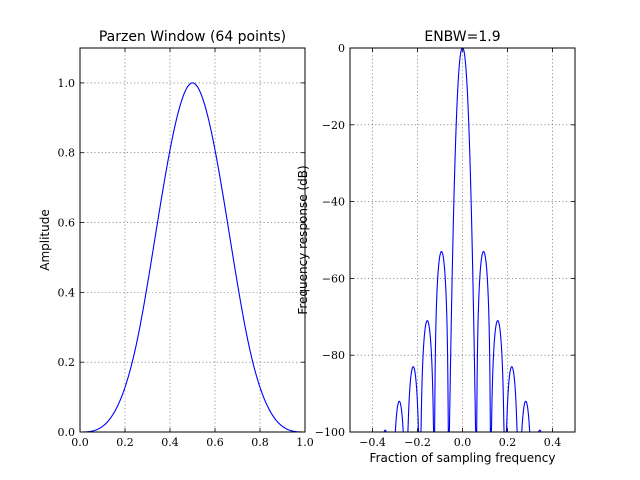  Describe the element at coordinates (67, 432) in the screenshot. I see `y-tick-label: 0.0` at that location.